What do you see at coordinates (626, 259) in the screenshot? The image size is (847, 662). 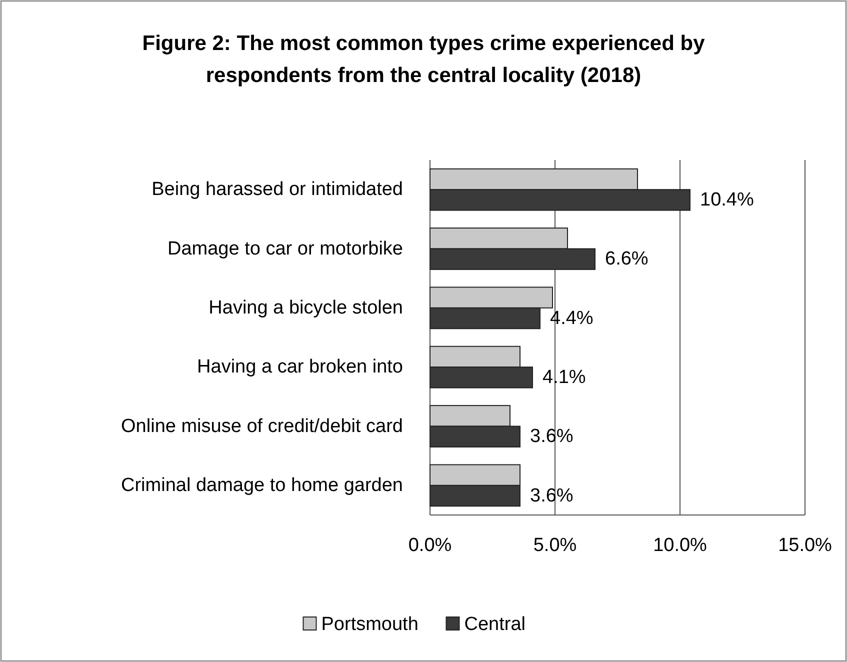 I see `data-label: 6.6%` at bounding box center [626, 259].